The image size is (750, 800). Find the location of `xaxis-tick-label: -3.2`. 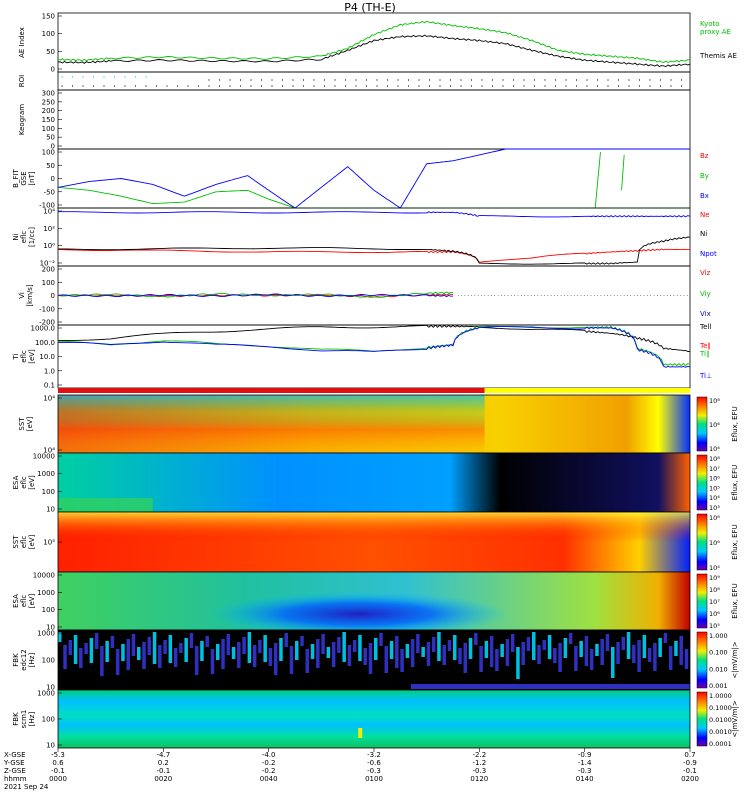

xaxis-tick-label: -3.2 is located at coordinates (374, 755).